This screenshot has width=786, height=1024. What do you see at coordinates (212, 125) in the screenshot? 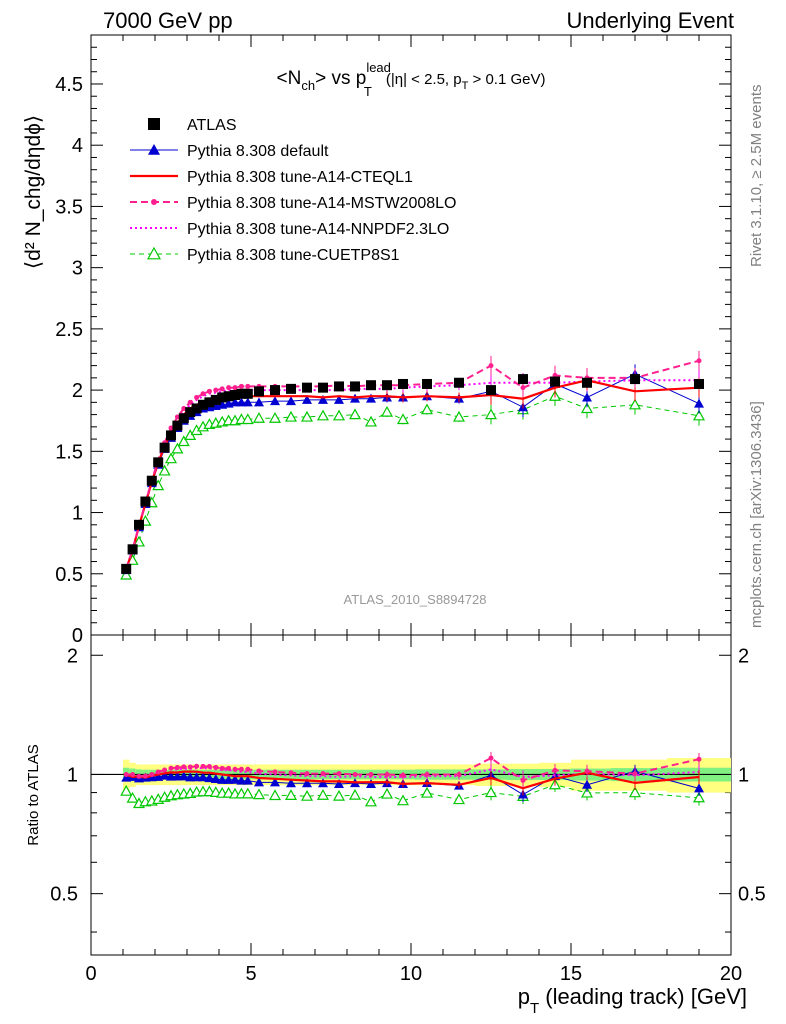
I see `legend-item-0-label: ATLAS` at bounding box center [212, 125].